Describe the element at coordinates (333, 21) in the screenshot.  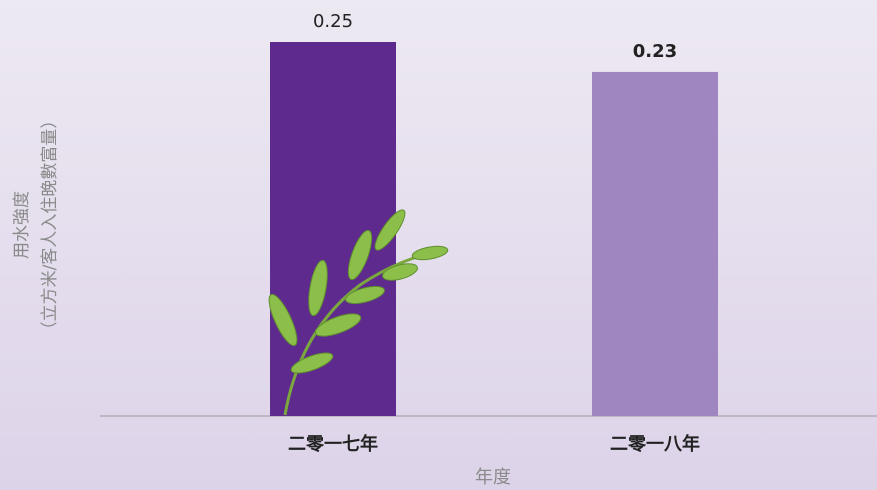
I see `value-label: 0.25` at that location.